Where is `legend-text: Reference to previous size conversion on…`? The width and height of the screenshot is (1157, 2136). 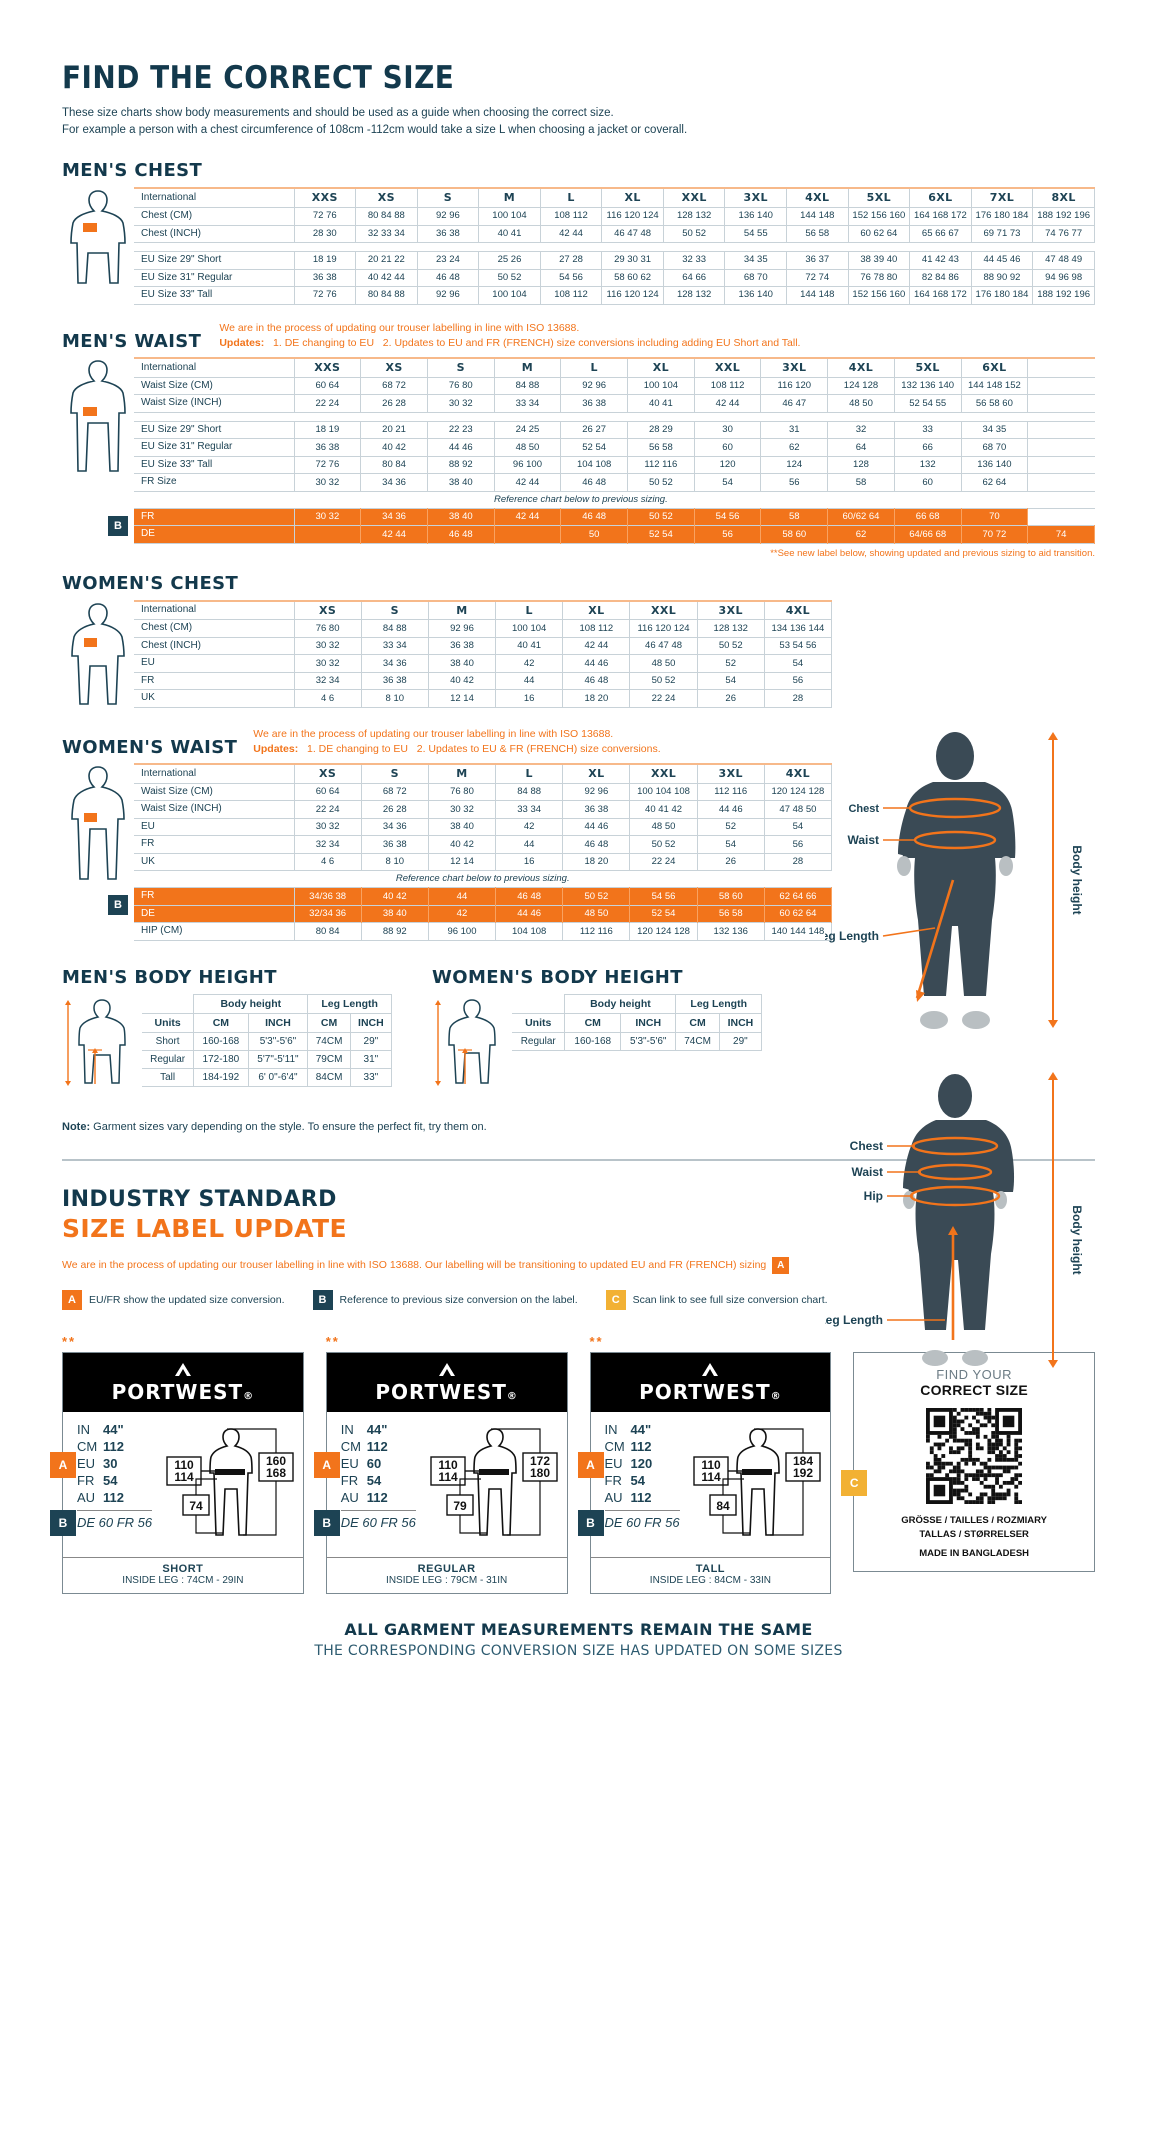
legend-text: Reference to previous size conversion on… is located at coordinates (458, 1299).